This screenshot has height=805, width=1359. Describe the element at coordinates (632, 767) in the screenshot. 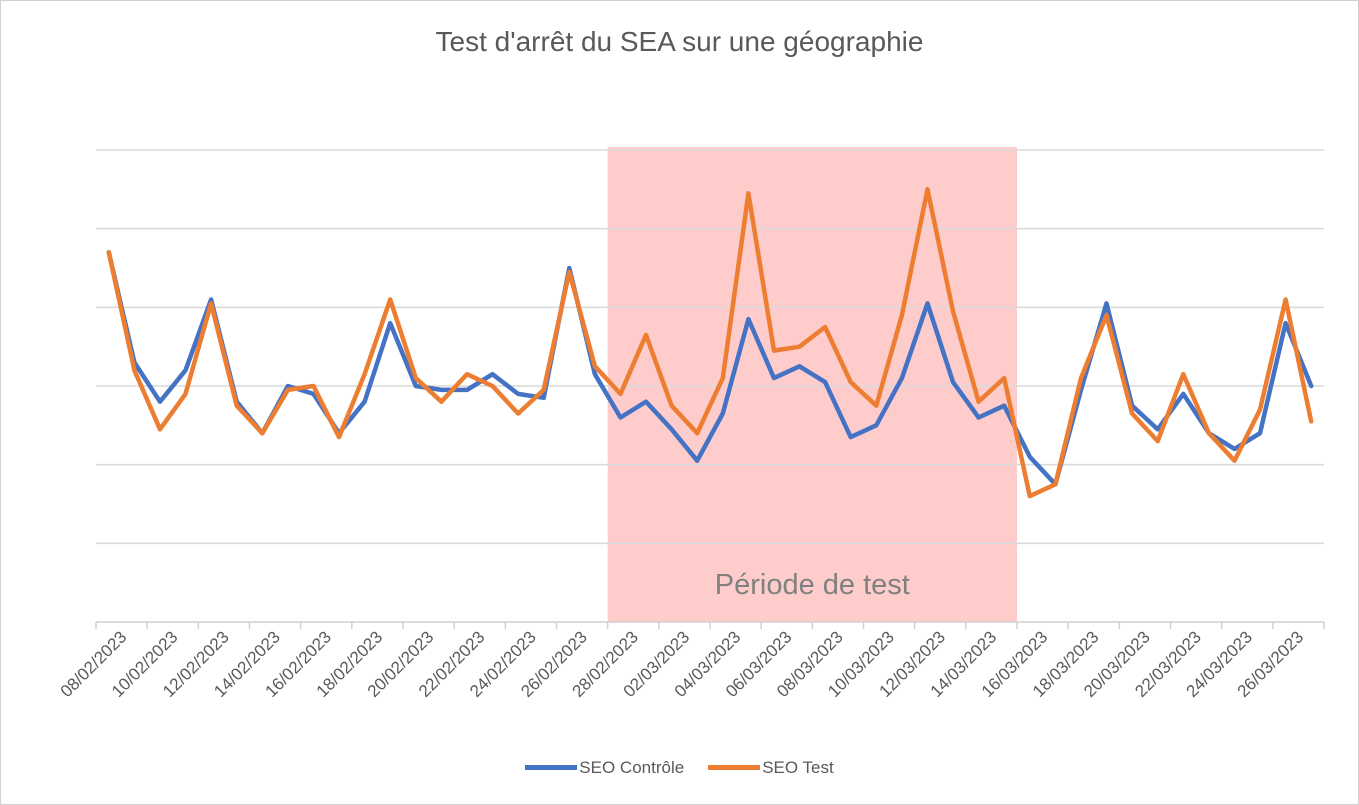

I see `legend-label: SEO Contrôle` at that location.